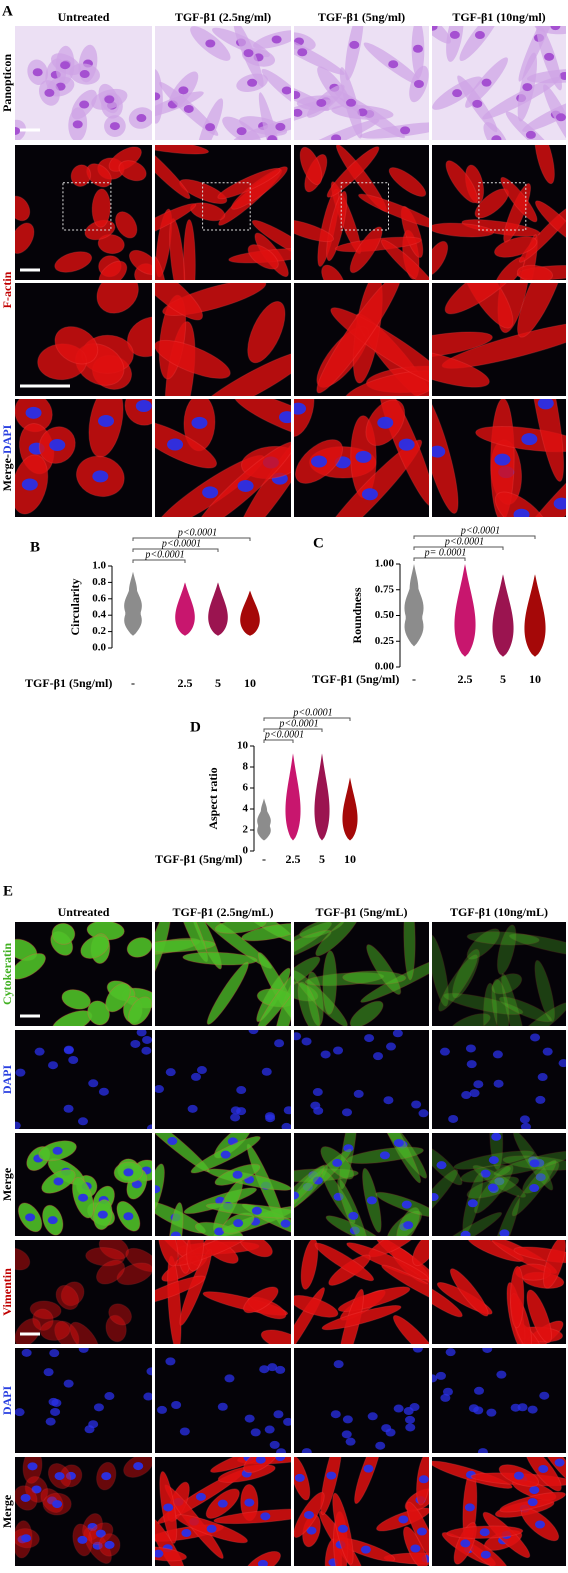 This screenshot has height=1573, width=568. What do you see at coordinates (474, 537) in the screenshot?
I see `bracket` at bounding box center [474, 537].